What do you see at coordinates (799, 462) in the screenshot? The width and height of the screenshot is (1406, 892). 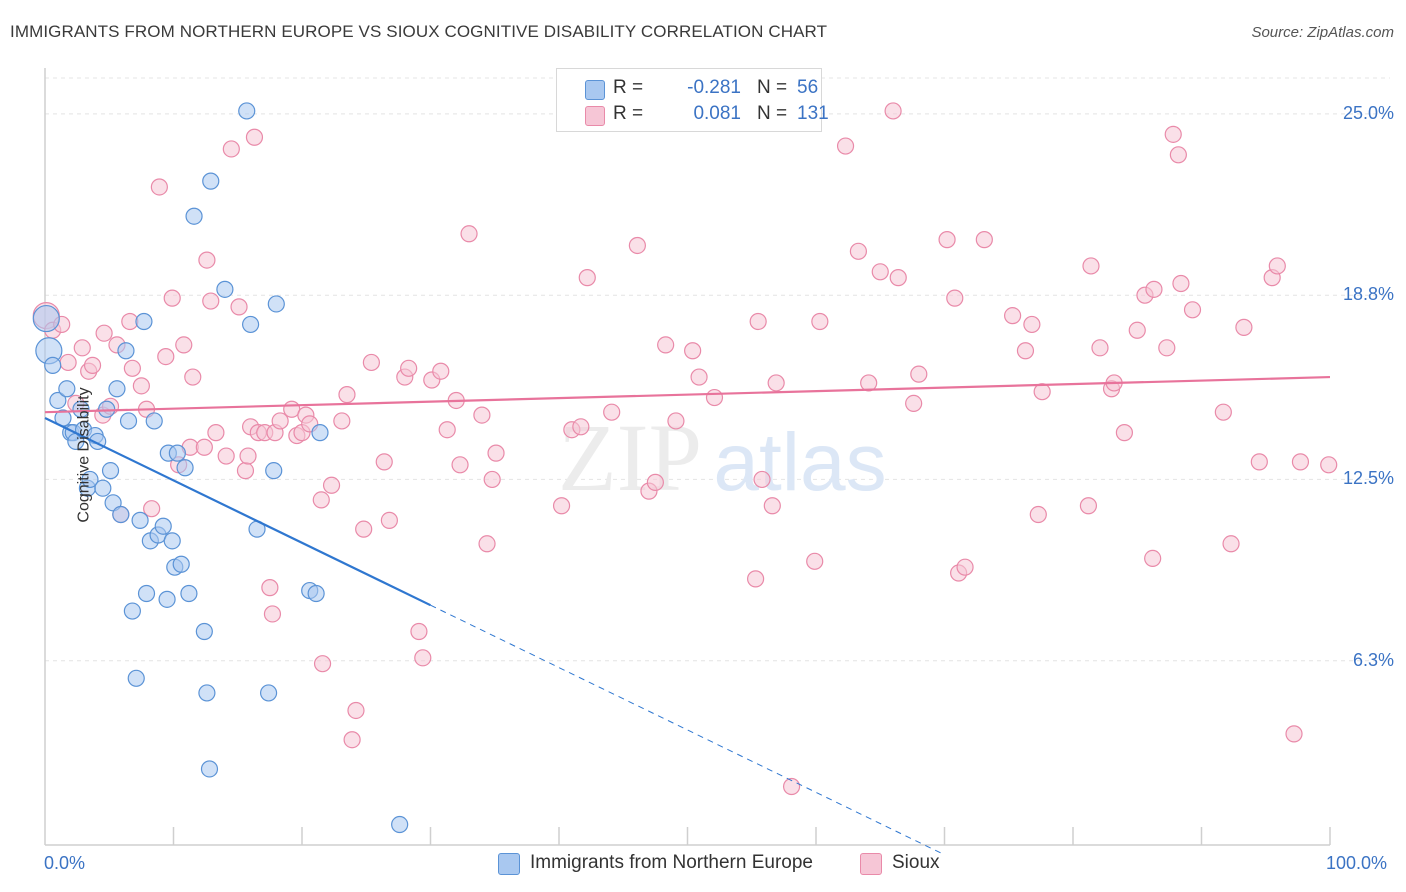 I see `watermark-atlas: atlas` at bounding box center [799, 462].